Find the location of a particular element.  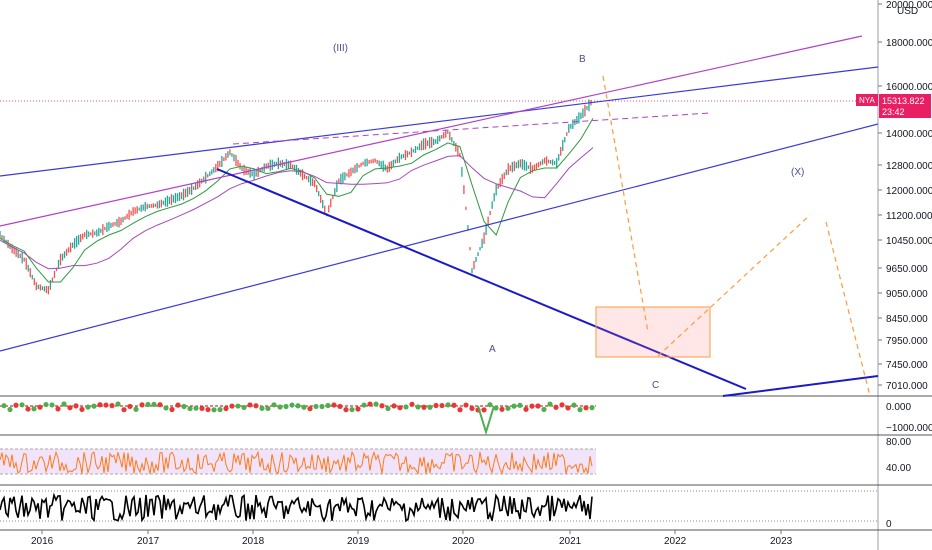

price-tick-label: 9050.000 is located at coordinates (907, 294).